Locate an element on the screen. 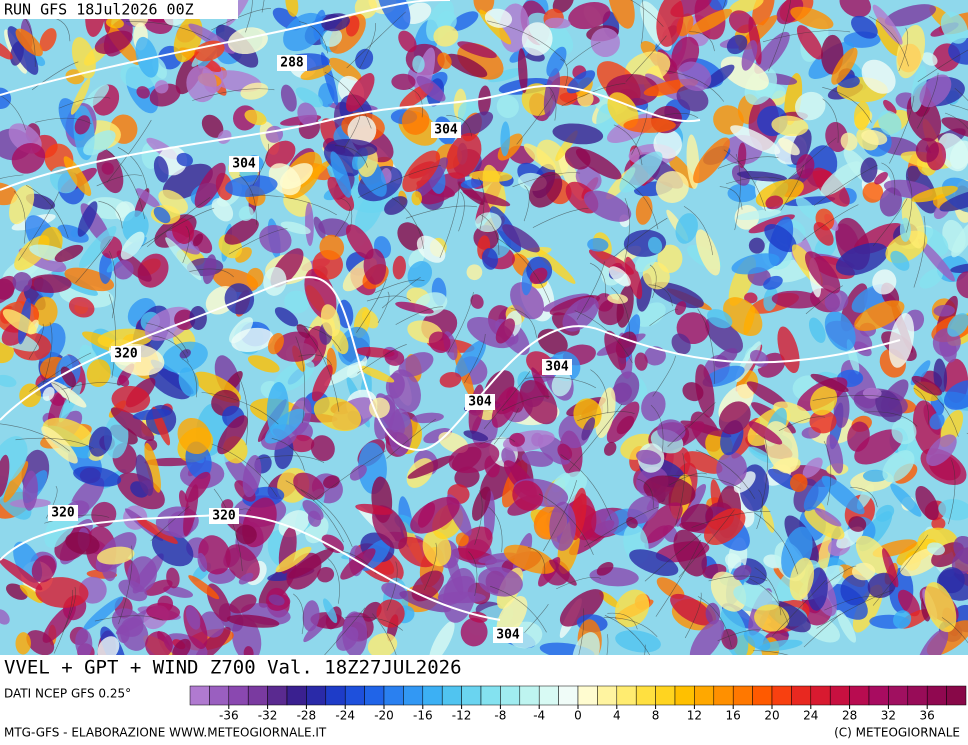 The width and height of the screenshot is (968, 745). colorbar-tick-label: 16 is located at coordinates (733, 716).